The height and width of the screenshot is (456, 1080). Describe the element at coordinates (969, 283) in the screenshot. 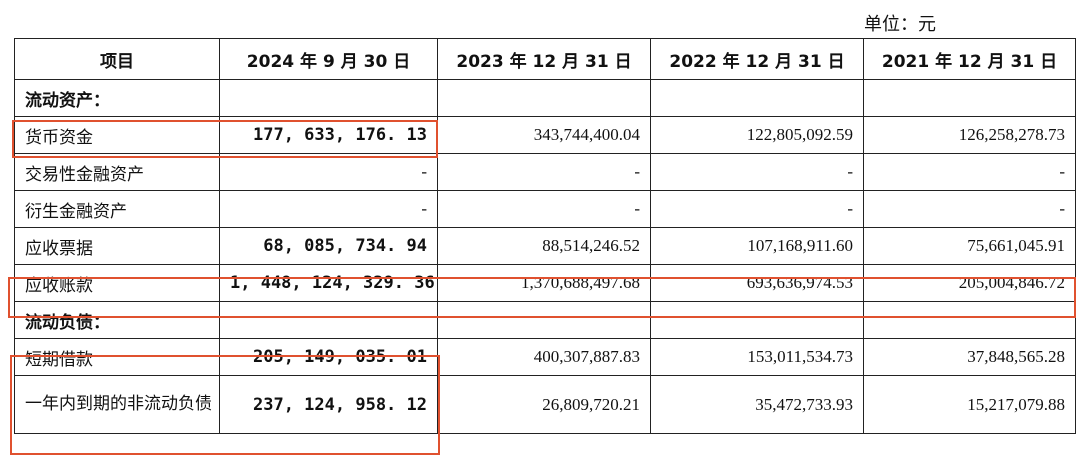

I see `value-cell: 205,004,846.72` at that location.